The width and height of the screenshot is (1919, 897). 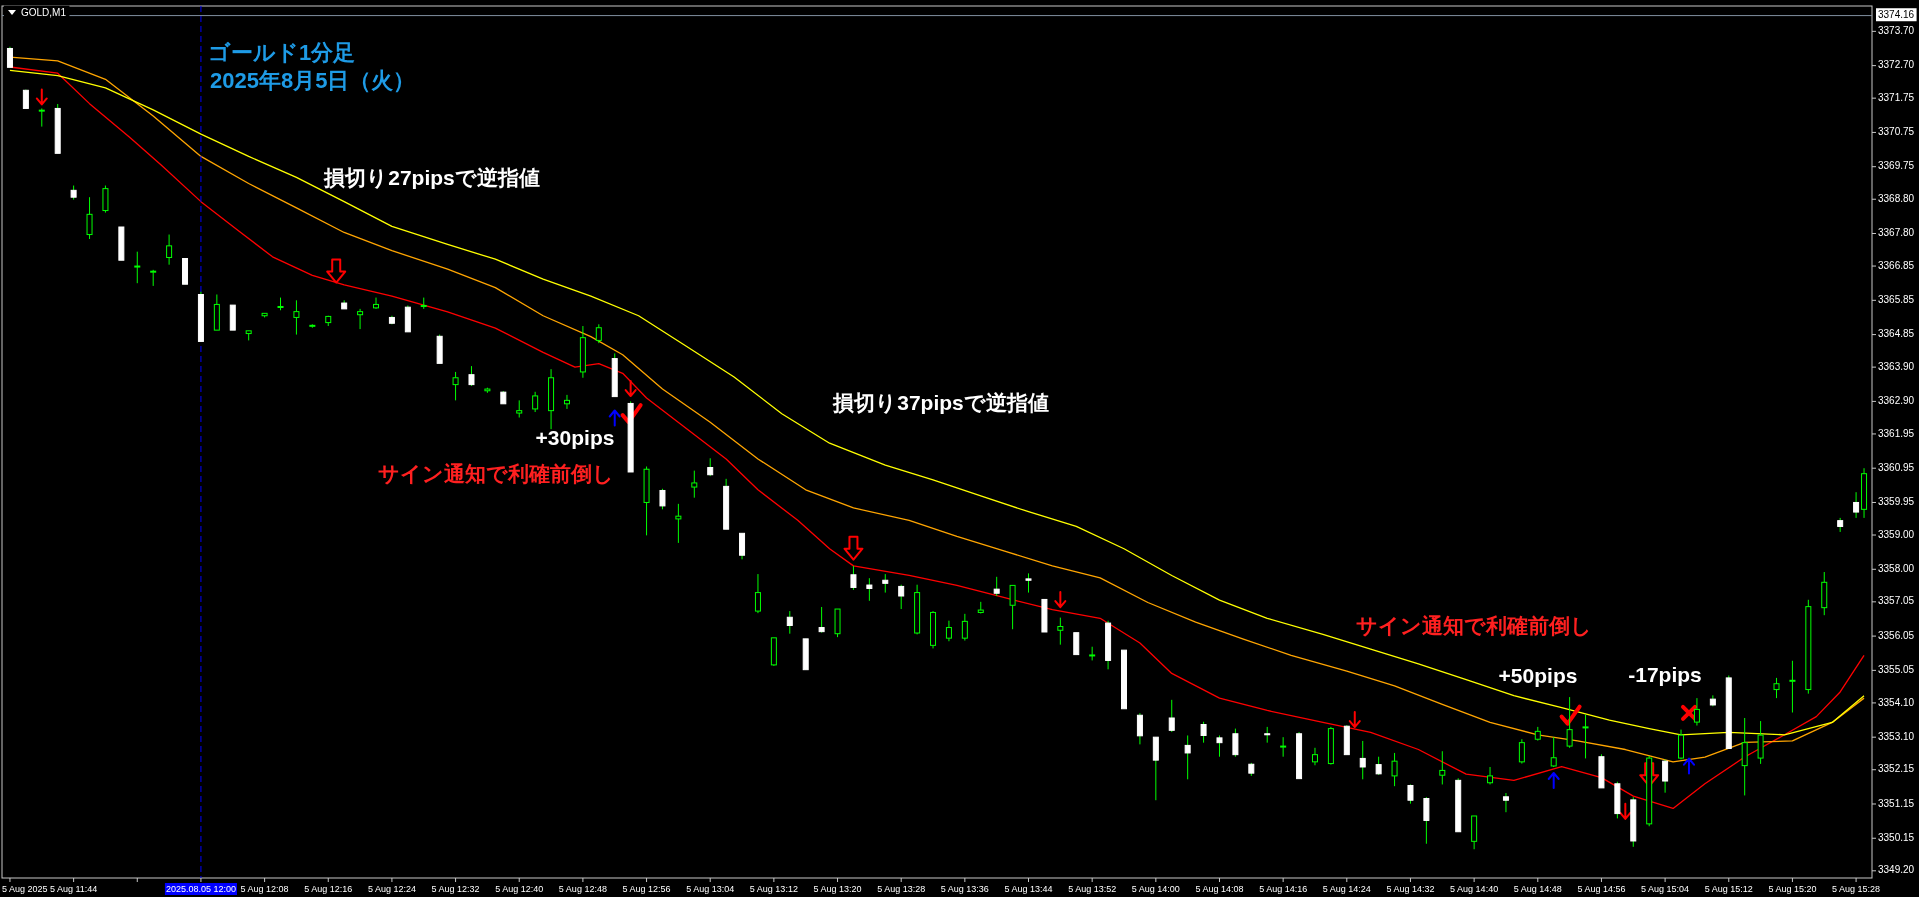 I want to click on x-tick-label: 5 Aug 12:48, so click(x=582, y=889).